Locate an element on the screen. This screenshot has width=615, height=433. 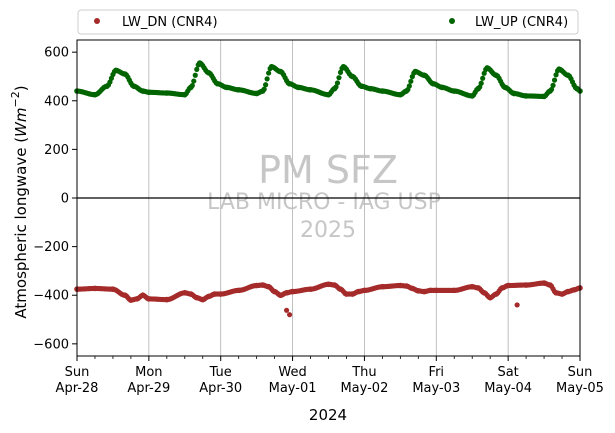
y-tick-label: 600 is located at coordinates (56, 53).